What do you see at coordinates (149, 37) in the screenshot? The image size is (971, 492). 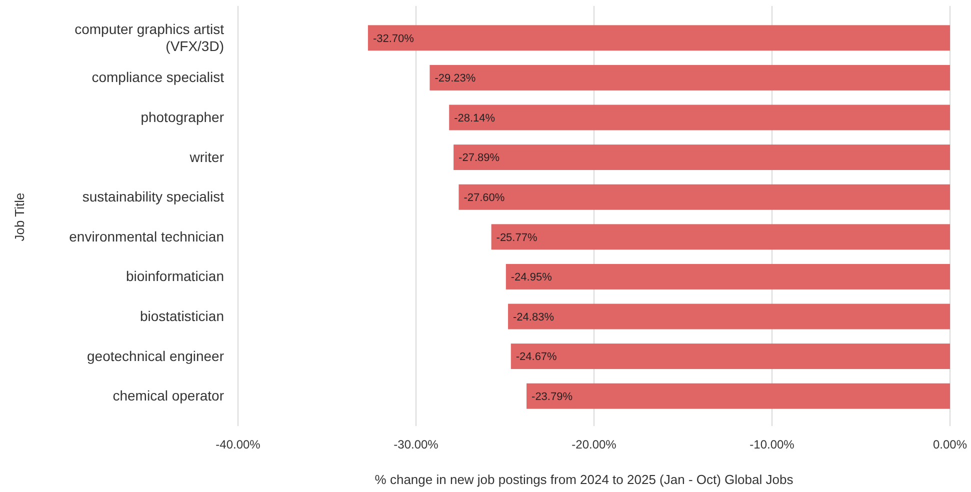 I see `y-tick-label: computer graphics artist (VFX/3D)` at bounding box center [149, 37].